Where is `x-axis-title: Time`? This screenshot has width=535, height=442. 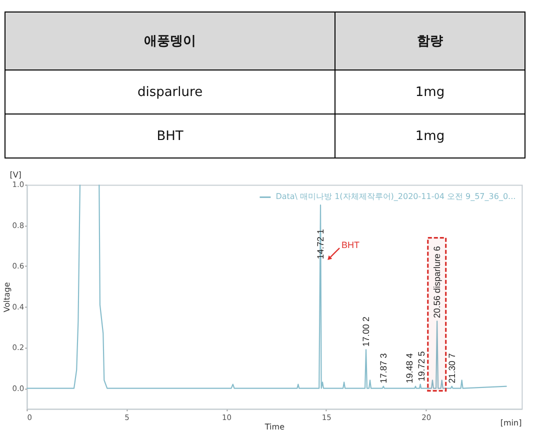 x-axis-title: Time is located at coordinates (274, 427).